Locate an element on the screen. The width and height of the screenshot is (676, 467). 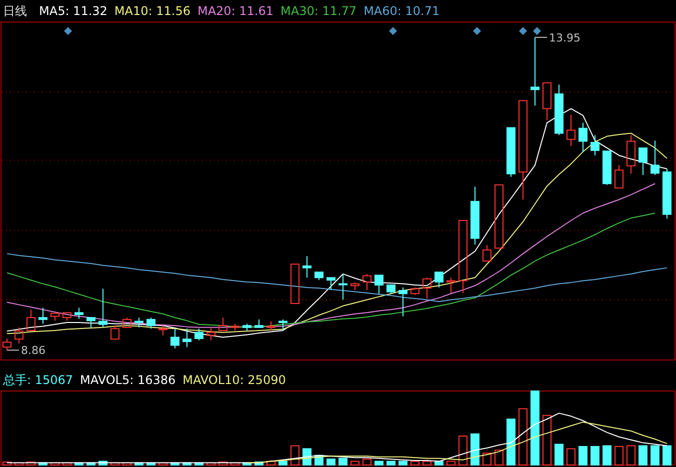
text: MA30: 11.77 is located at coordinates (318, 11).